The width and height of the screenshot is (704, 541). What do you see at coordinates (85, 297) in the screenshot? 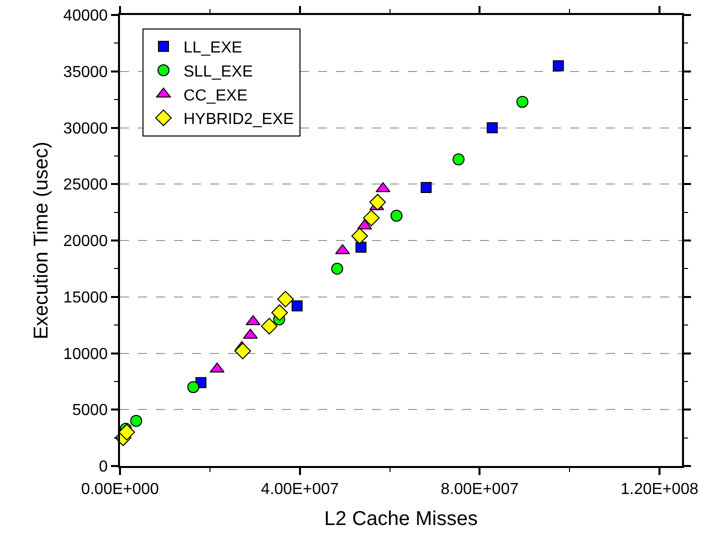
I see `y-tick-label: 15000` at bounding box center [85, 297].